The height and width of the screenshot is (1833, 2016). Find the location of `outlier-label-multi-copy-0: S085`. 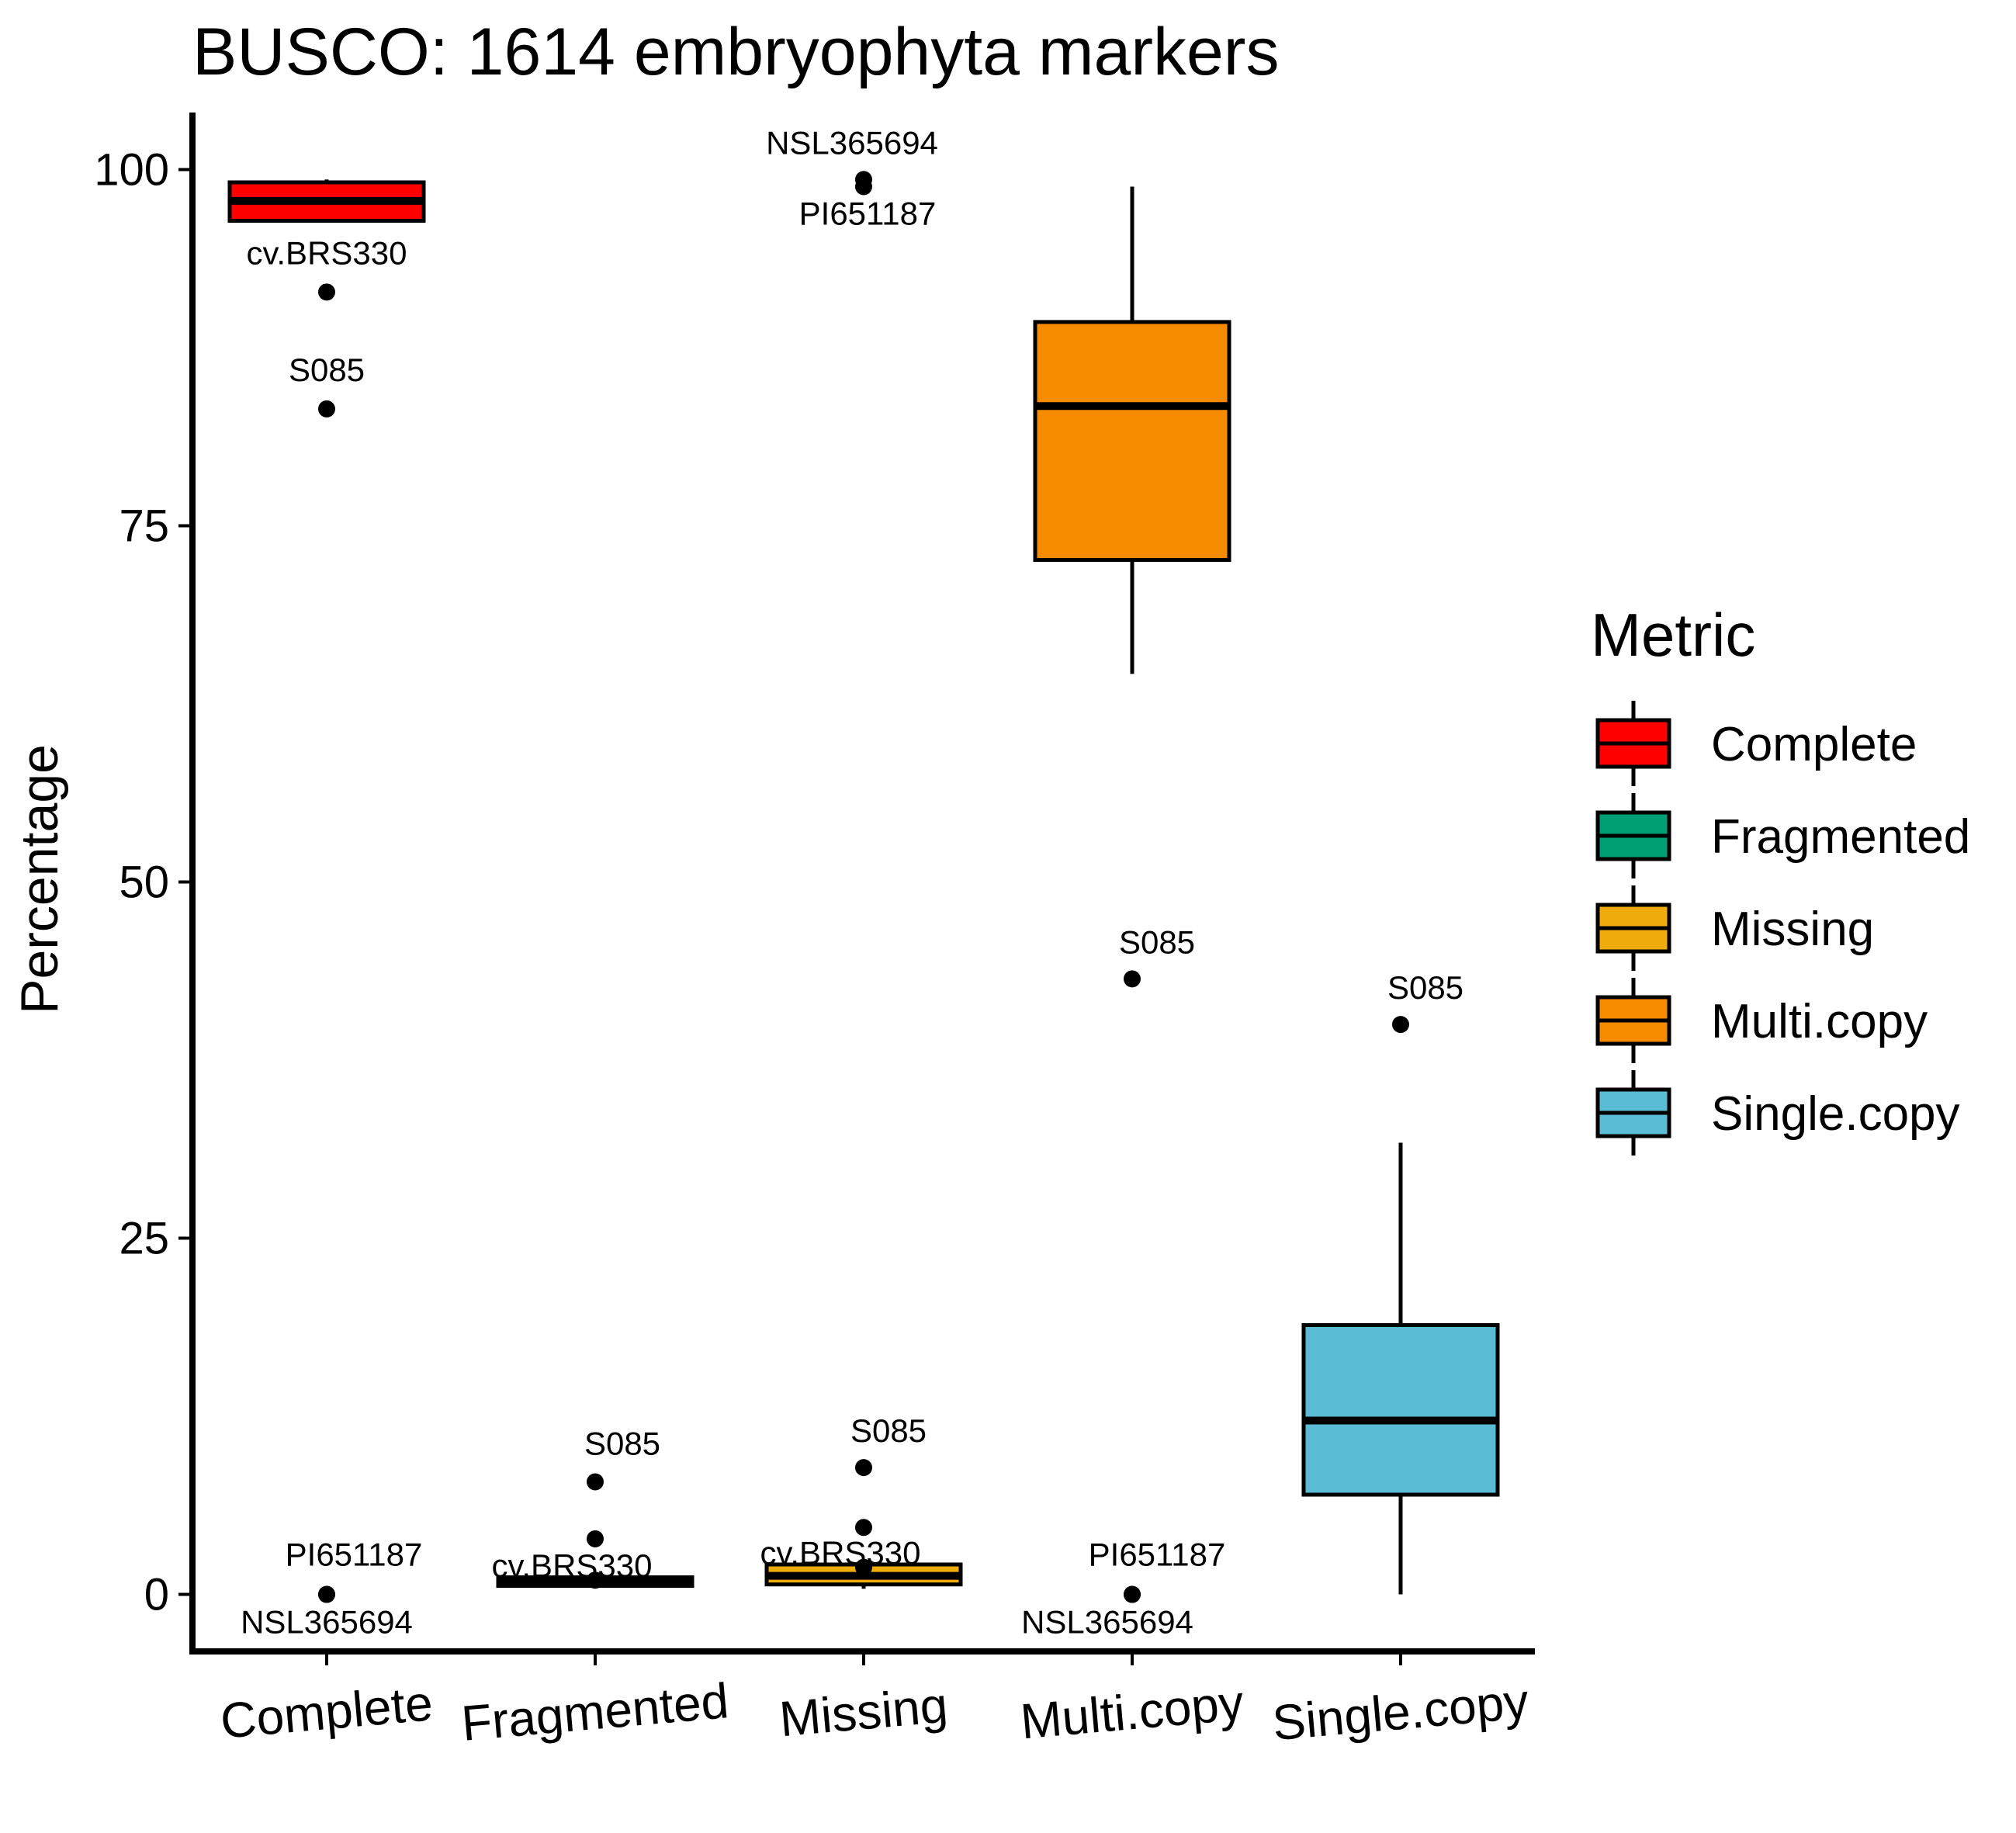

outlier-label-multi-copy-0: S085 is located at coordinates (1157, 942).